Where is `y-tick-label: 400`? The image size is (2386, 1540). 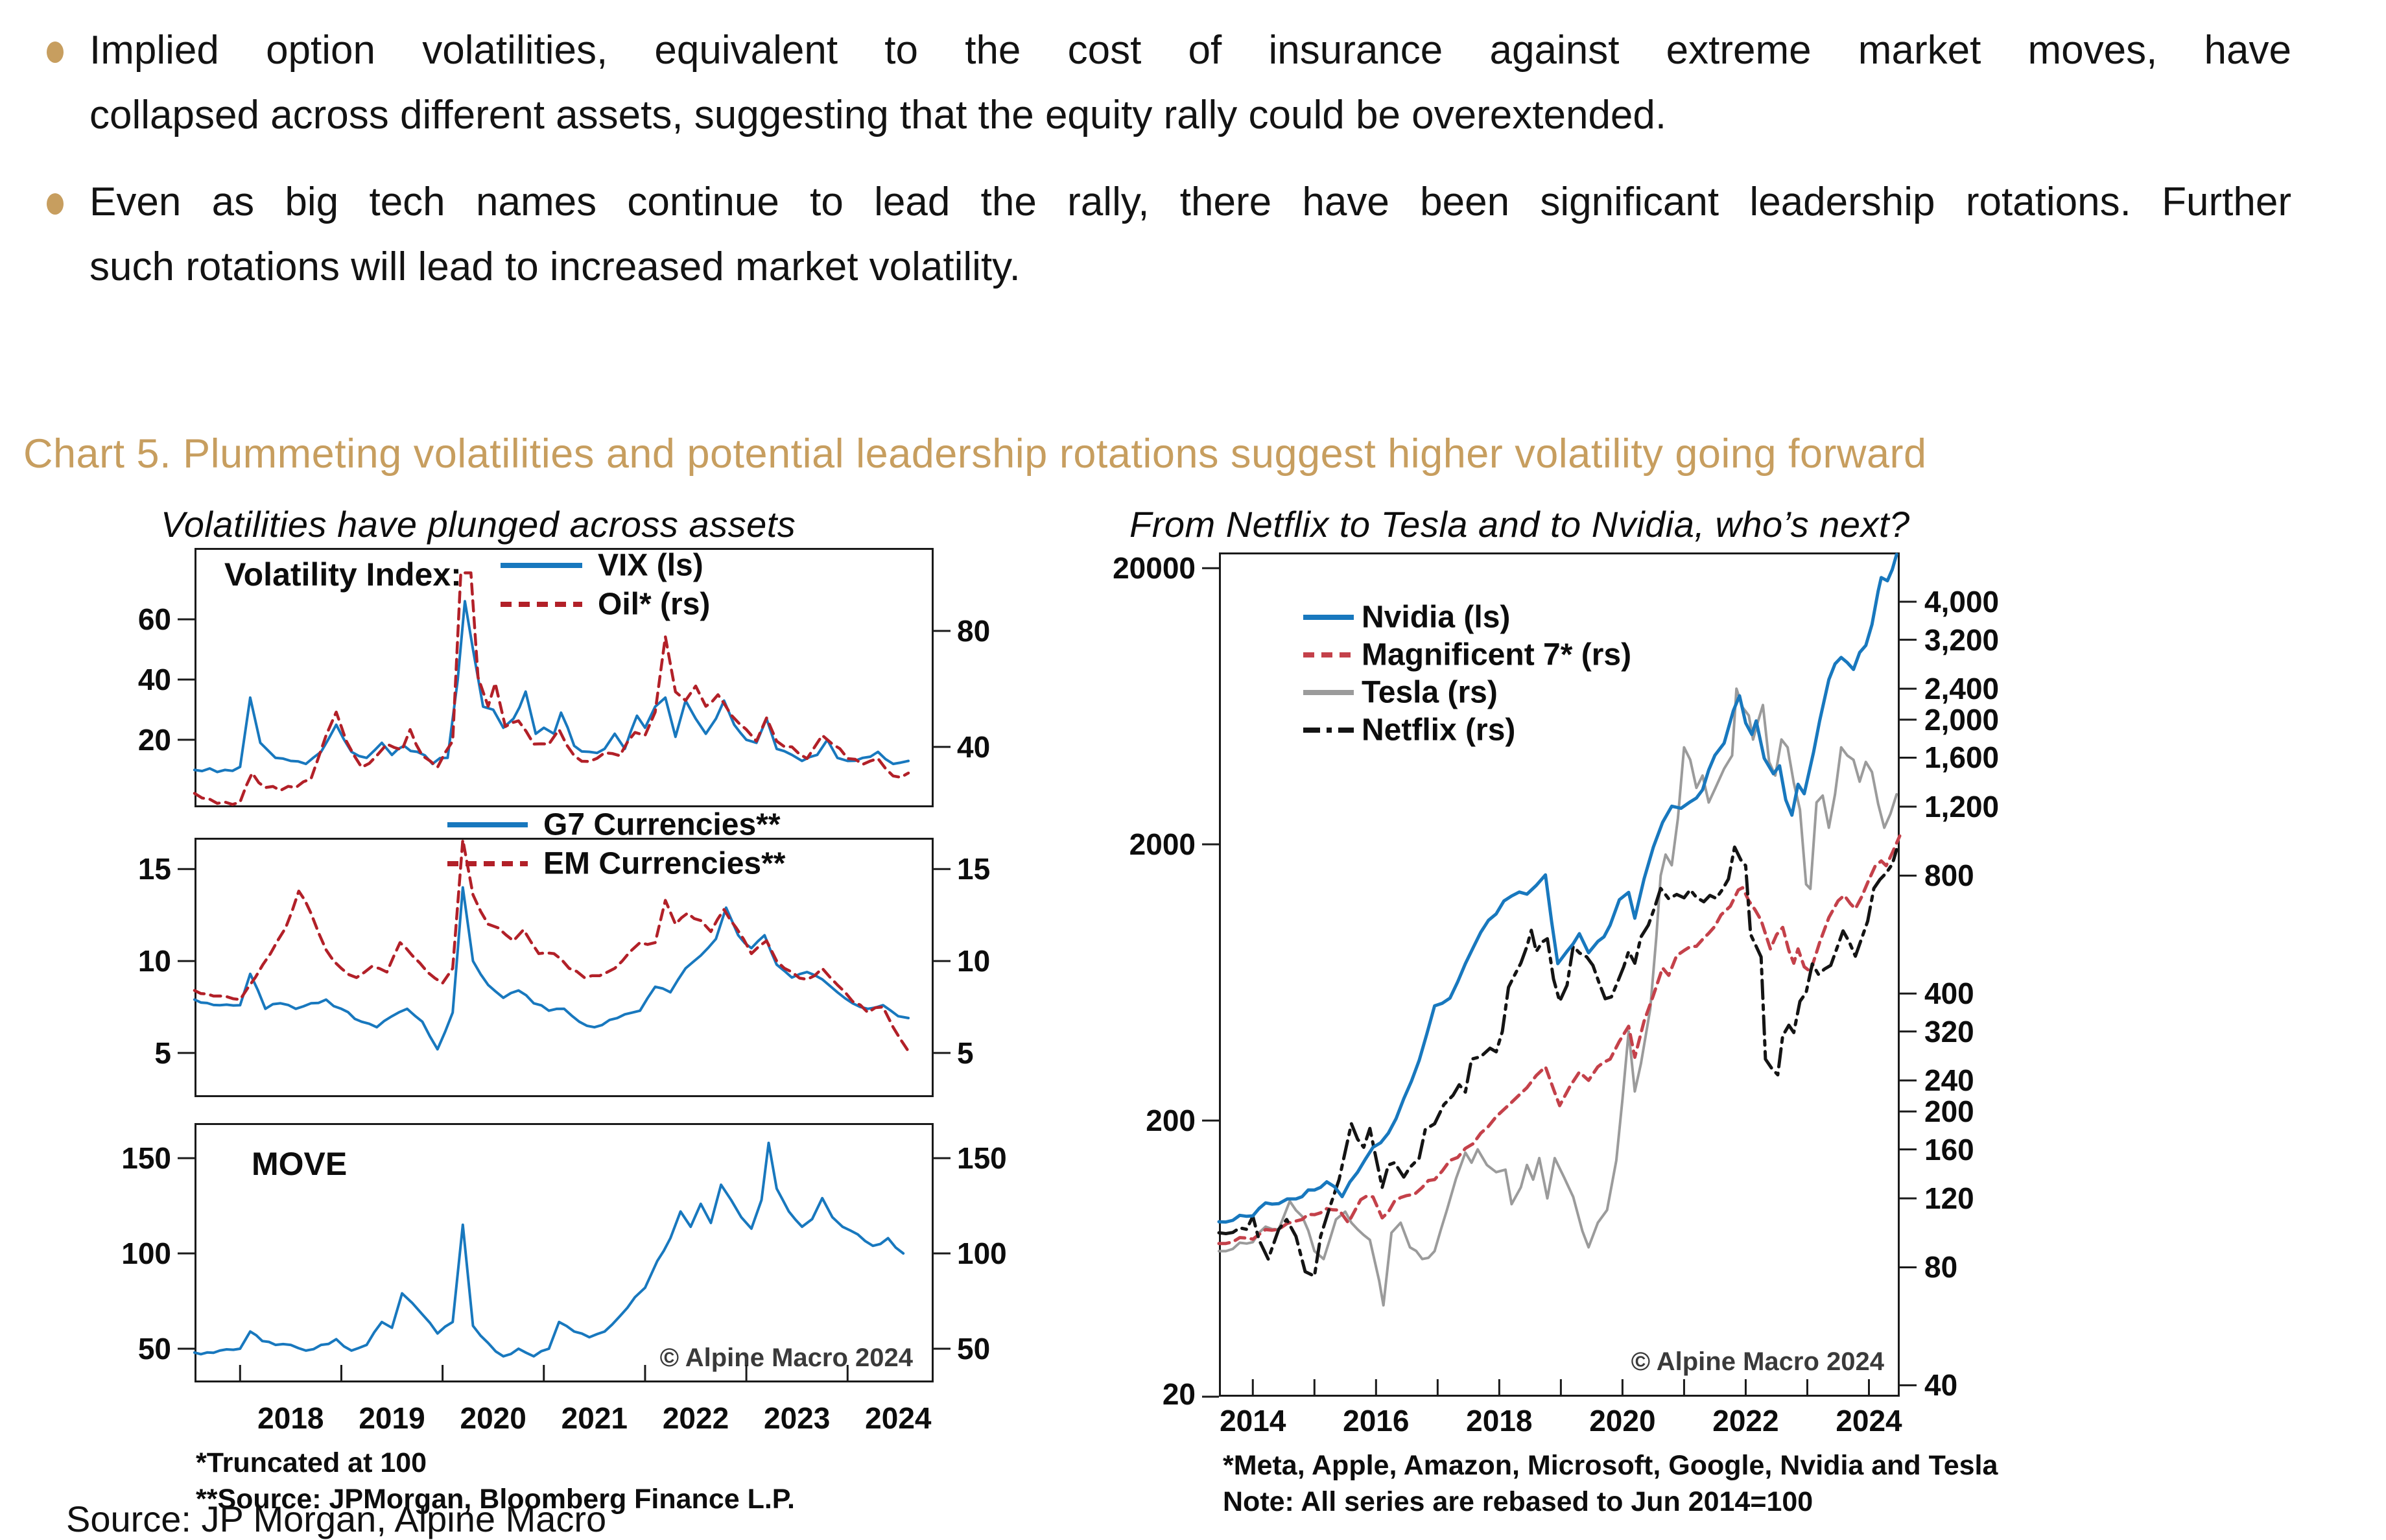
y-tick-label: 400 is located at coordinates (1949, 994).